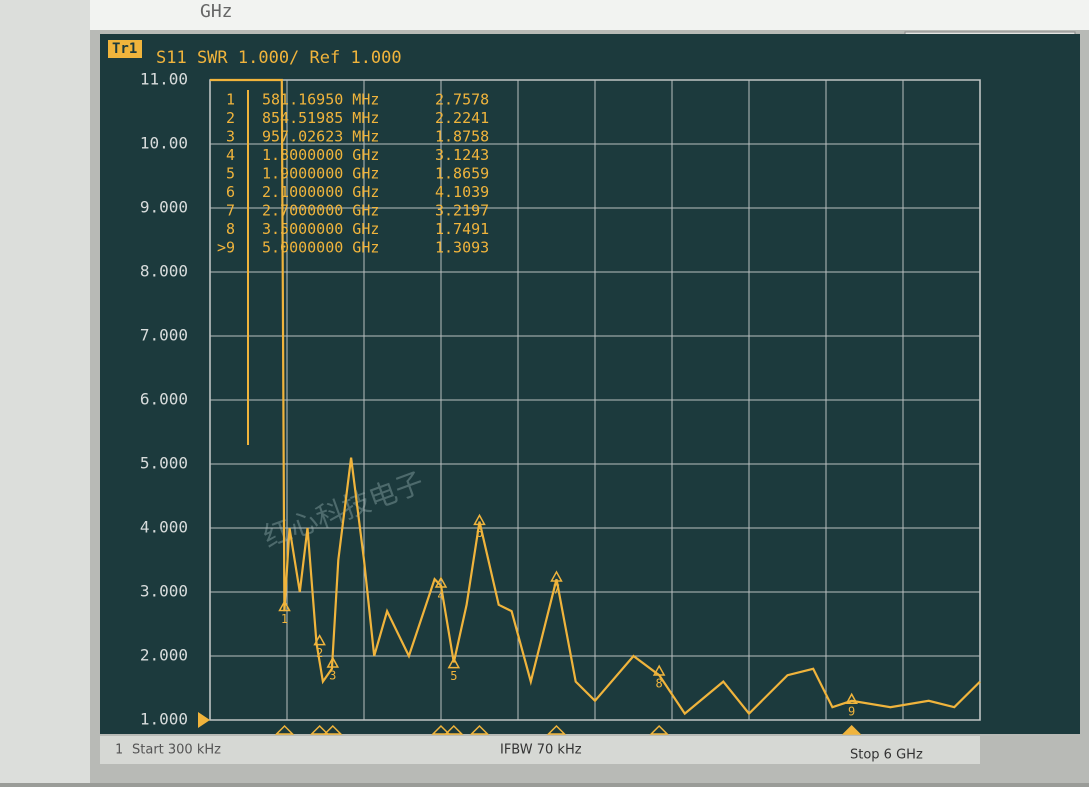 The width and height of the screenshot is (1089, 787). What do you see at coordinates (216, 11) in the screenshot?
I see `top-field: GHz` at bounding box center [216, 11].